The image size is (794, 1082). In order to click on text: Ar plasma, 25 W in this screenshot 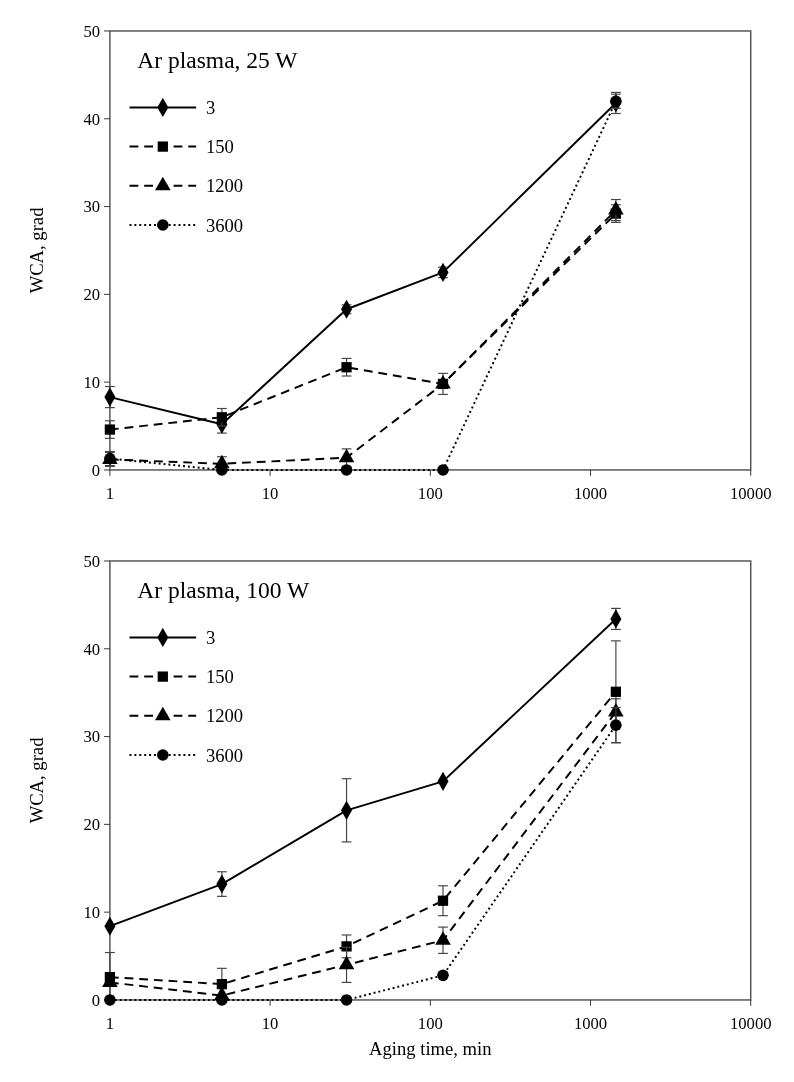, I will do `click(218, 60)`.